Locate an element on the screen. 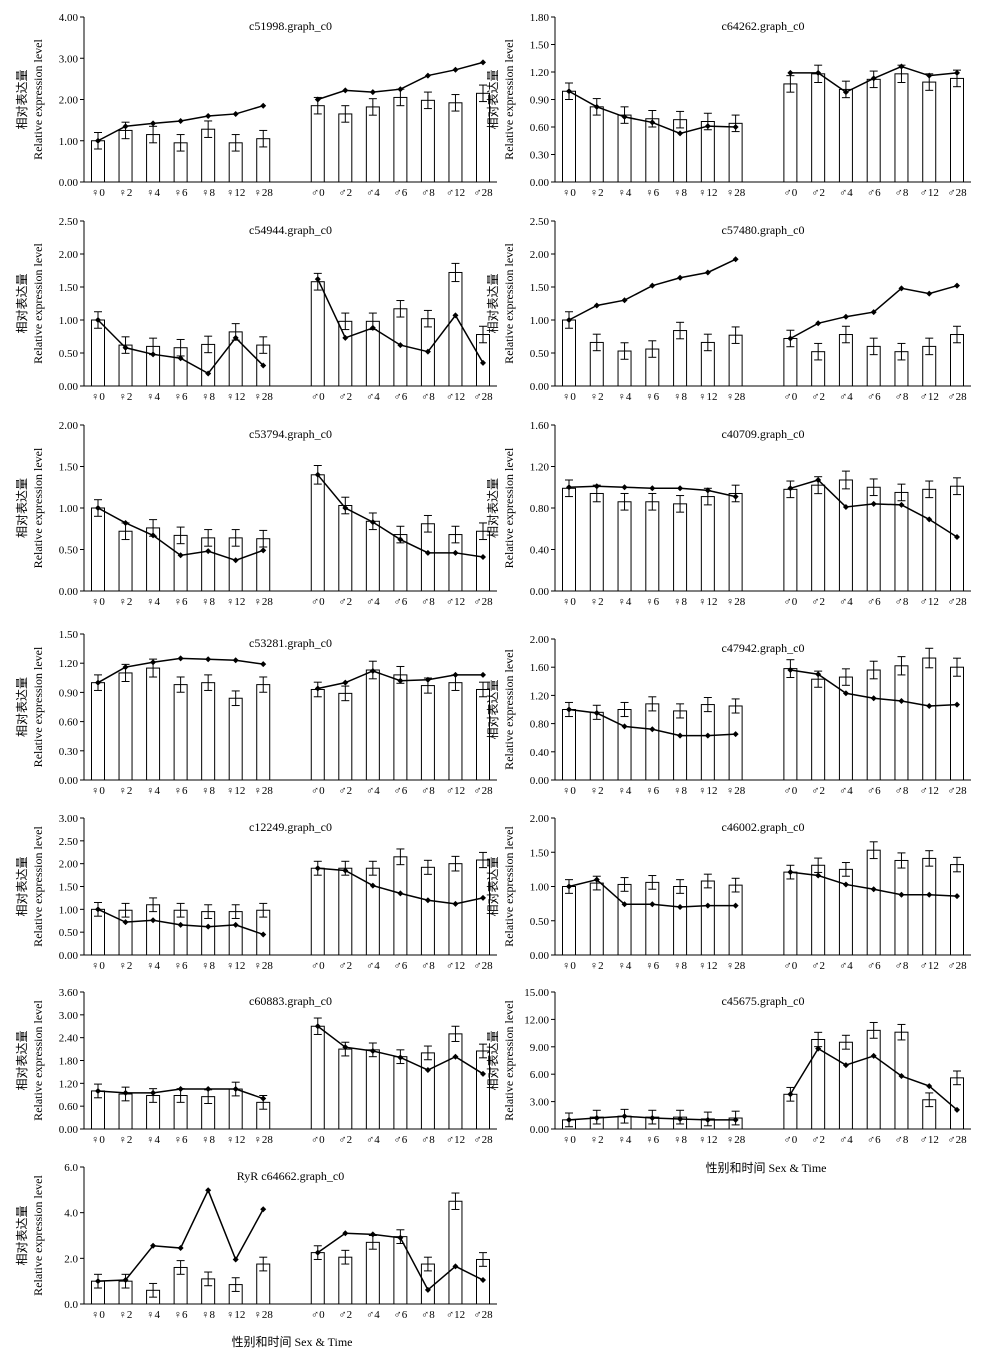 This screenshot has width=990, height=1365. y-tick-label: 0.80 is located at coordinates (540, 725).